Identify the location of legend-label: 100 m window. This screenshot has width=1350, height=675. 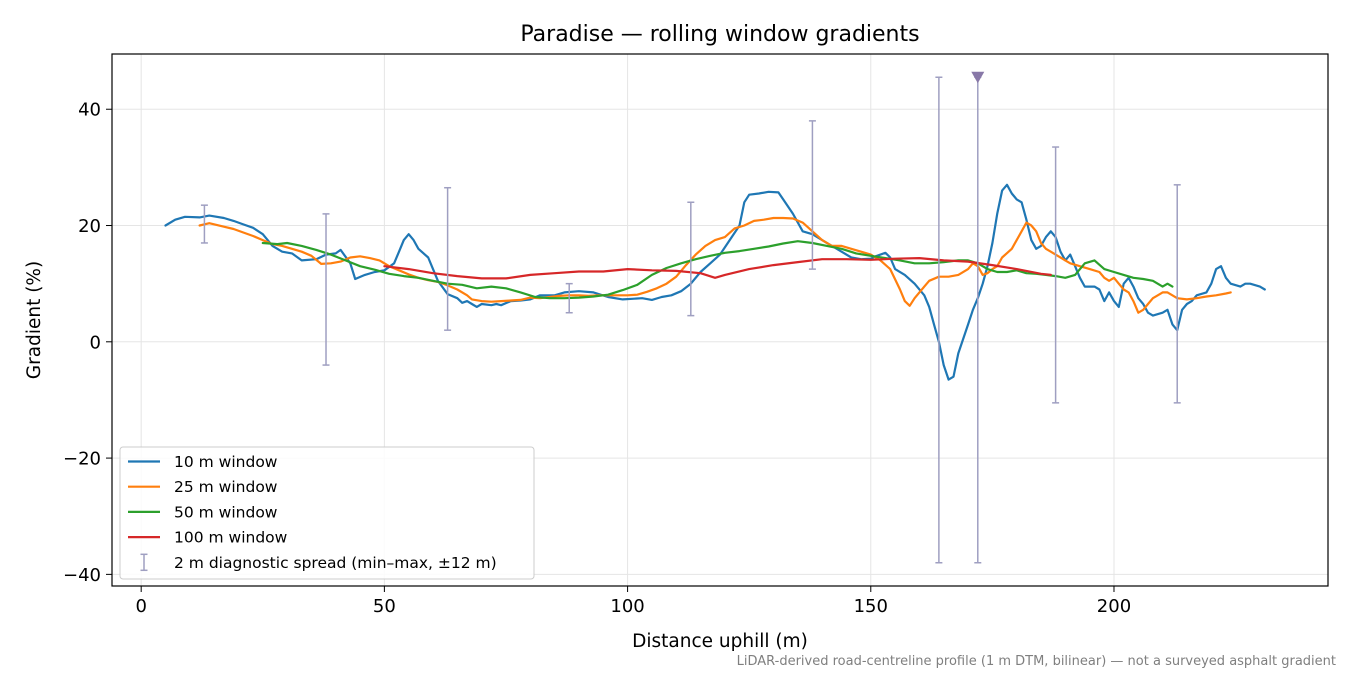
(231, 538).